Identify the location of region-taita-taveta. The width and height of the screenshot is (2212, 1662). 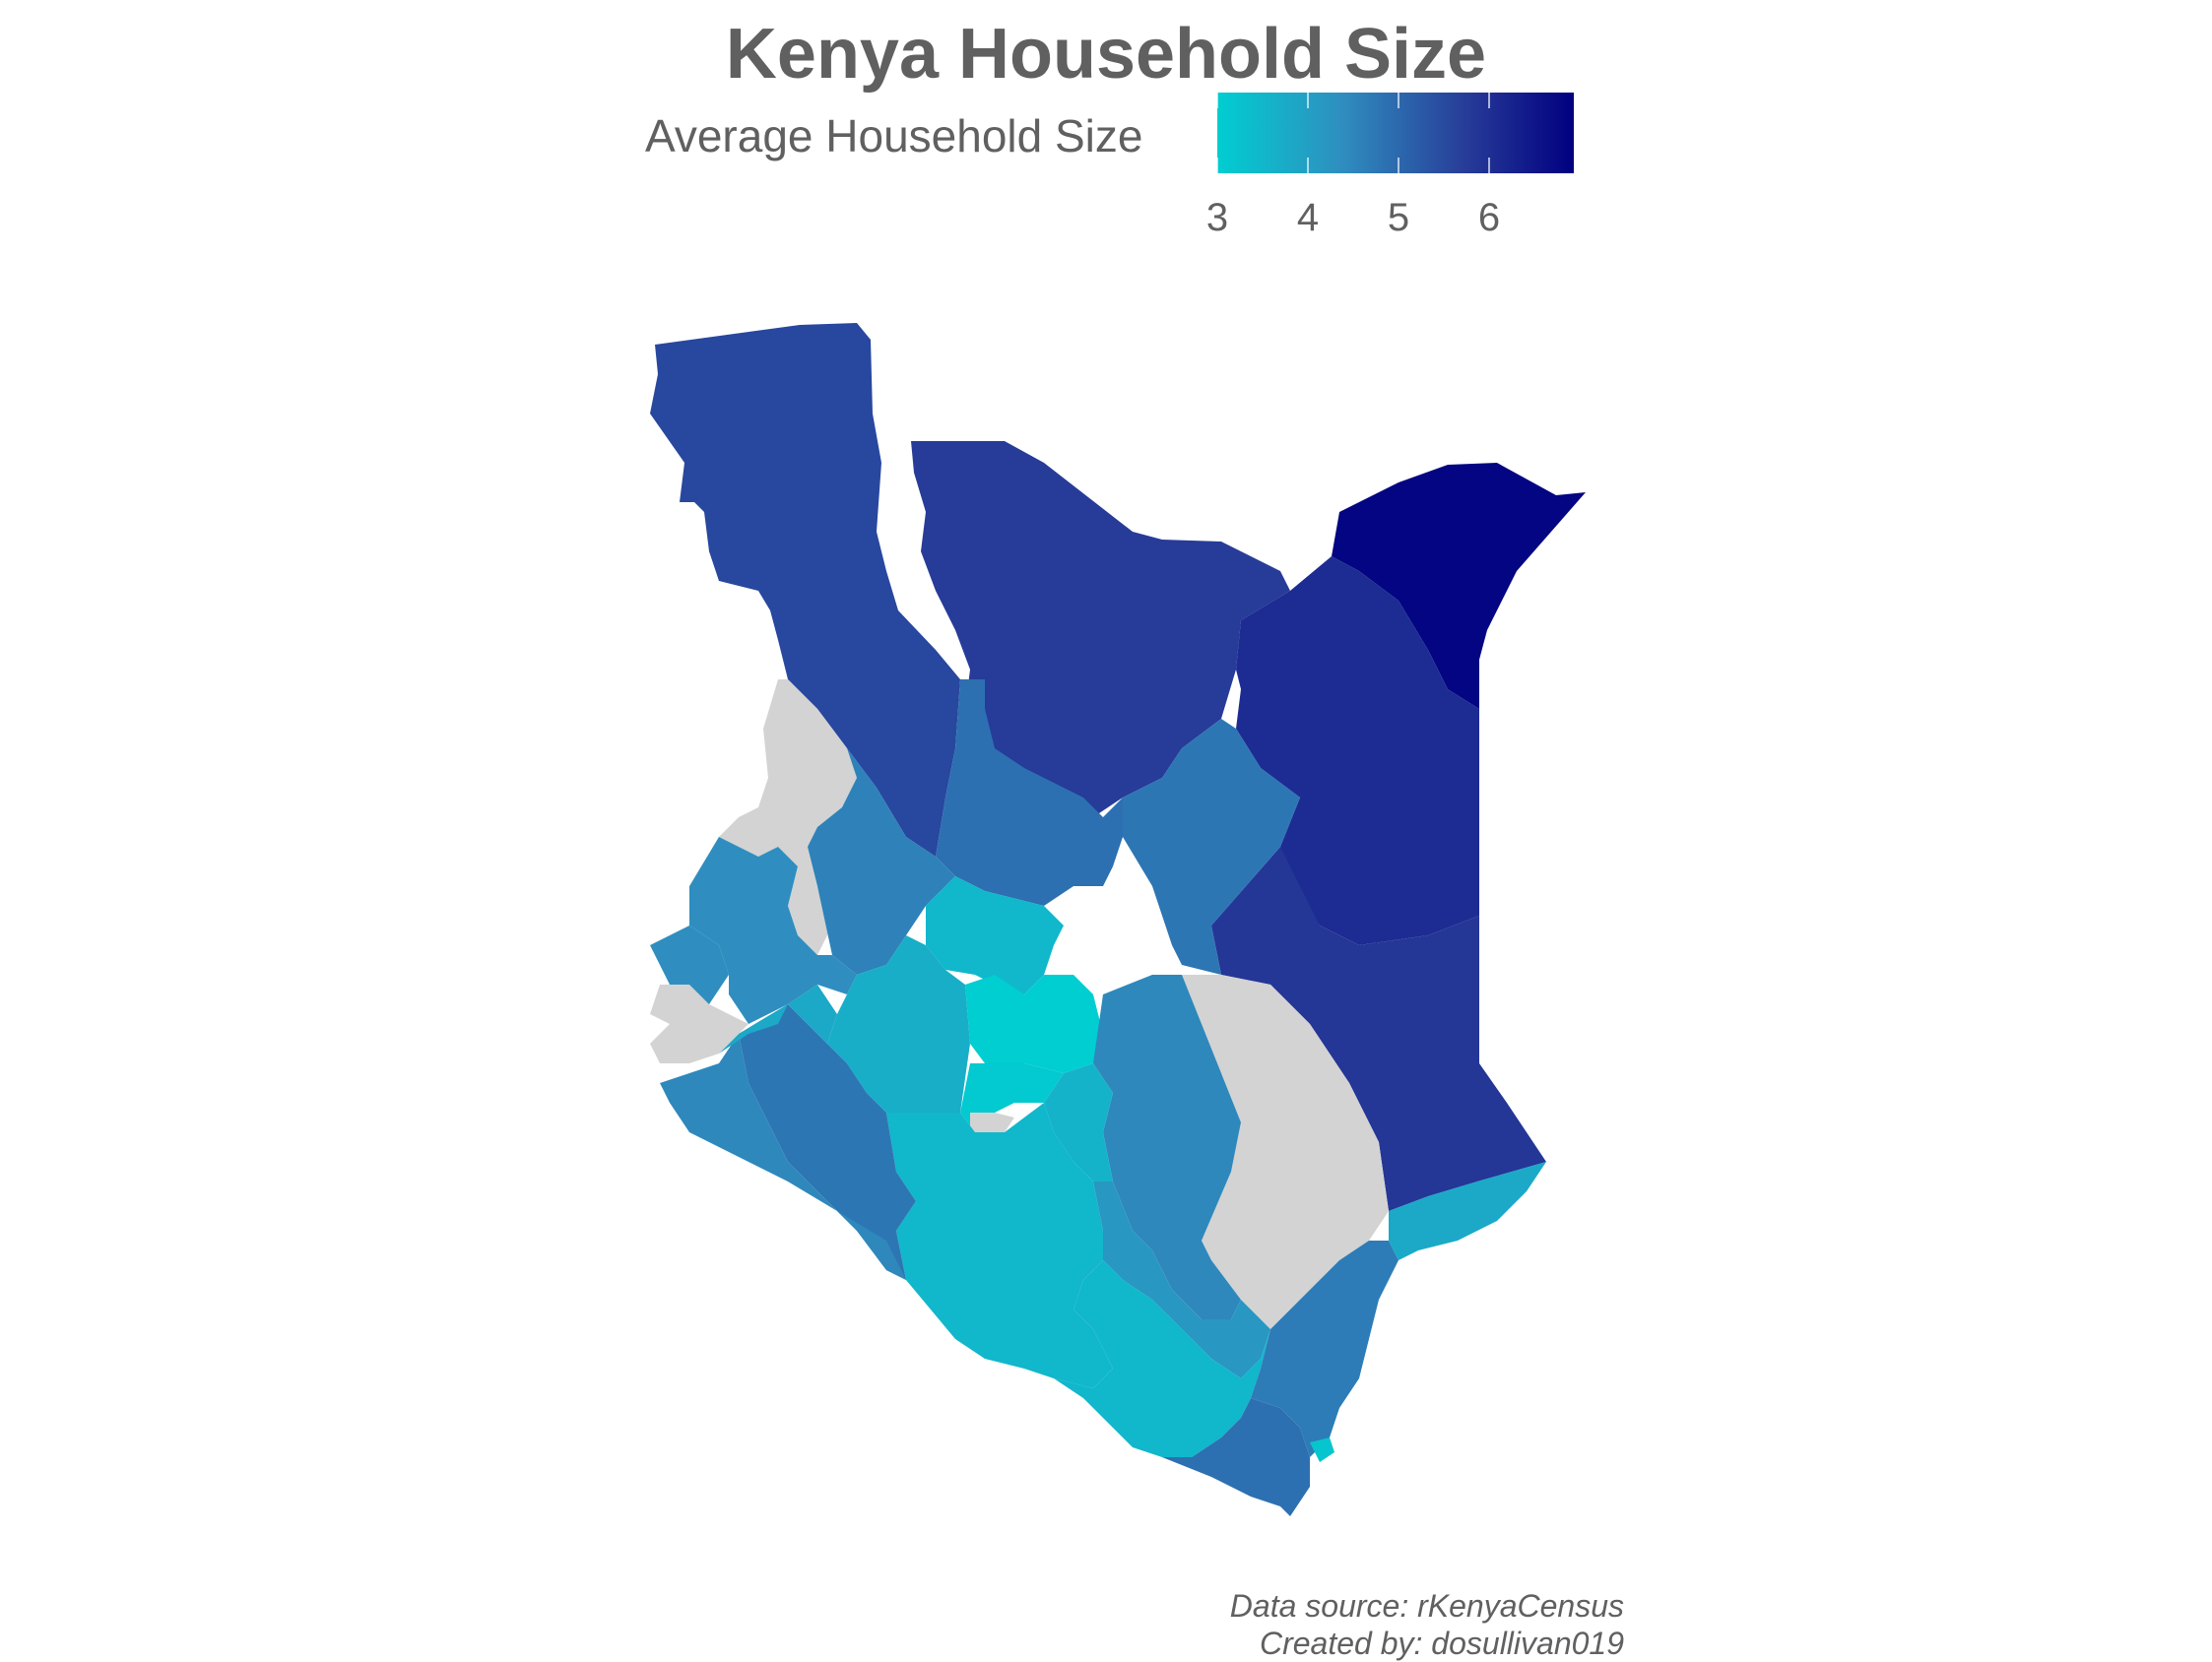
(1162, 1359).